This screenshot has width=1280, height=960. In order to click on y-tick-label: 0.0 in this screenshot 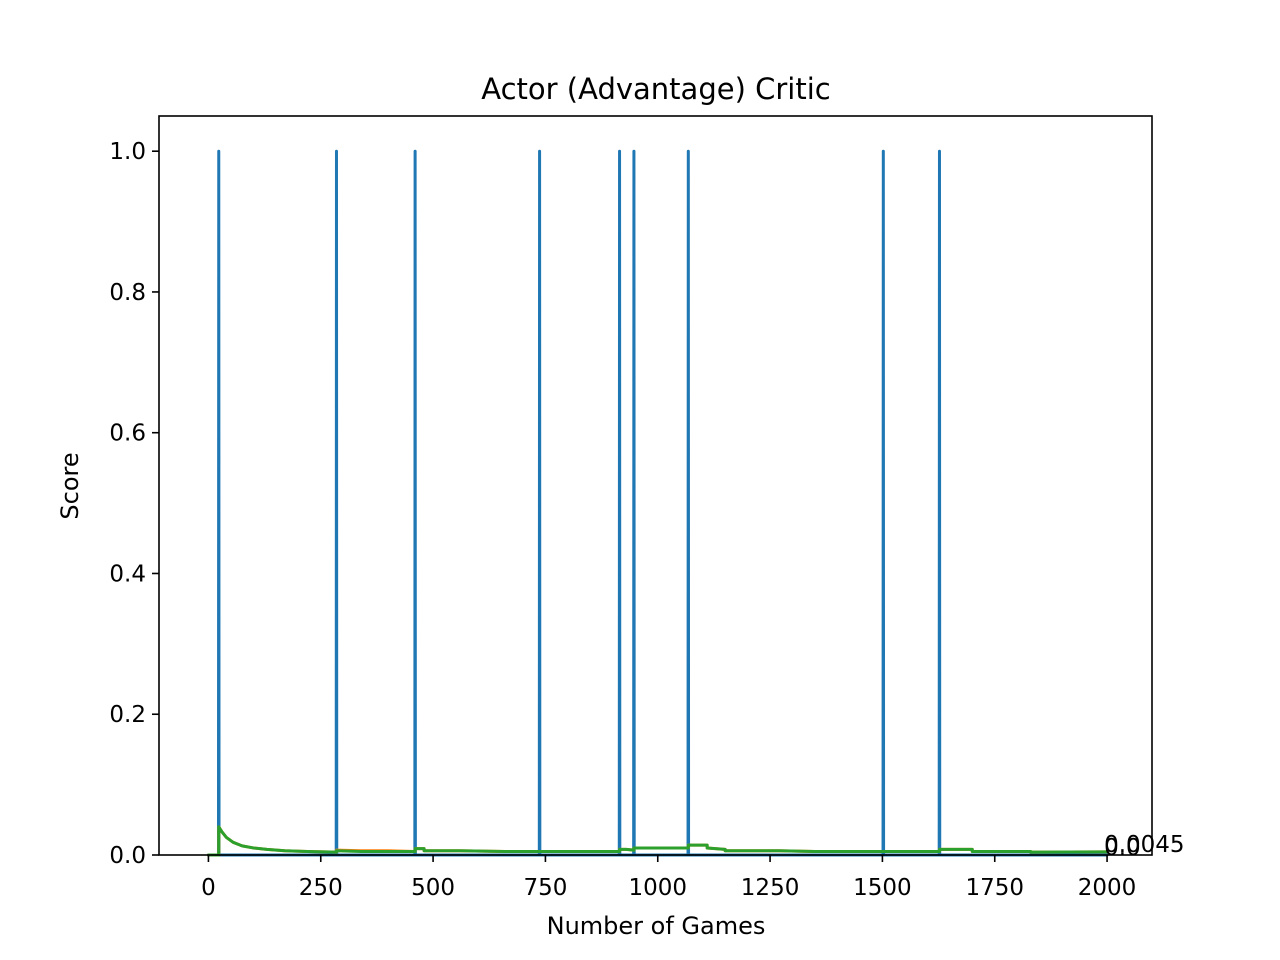, I will do `click(127, 856)`.